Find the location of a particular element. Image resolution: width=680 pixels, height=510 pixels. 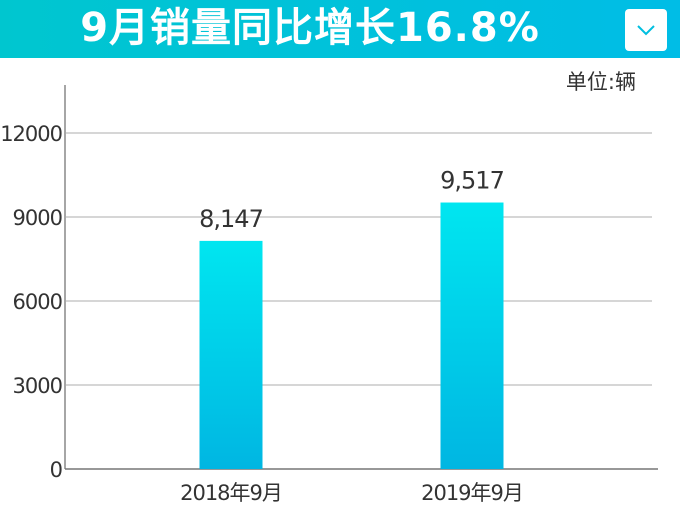

chevron-down-icon is located at coordinates (646, 30).